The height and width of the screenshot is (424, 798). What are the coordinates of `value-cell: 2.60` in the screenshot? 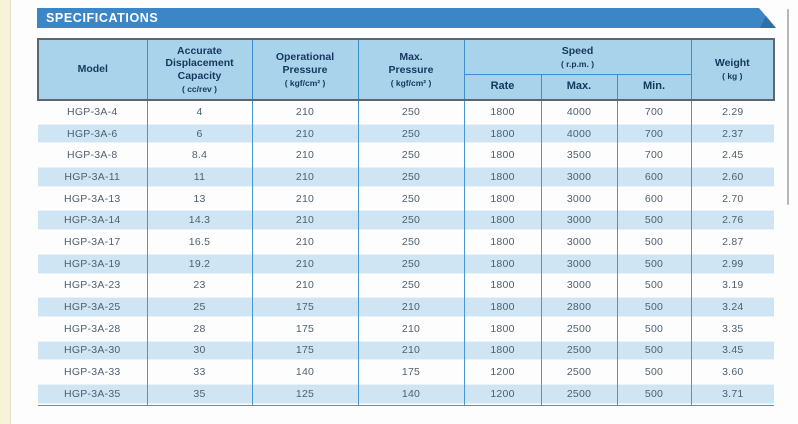 It's located at (732, 177).